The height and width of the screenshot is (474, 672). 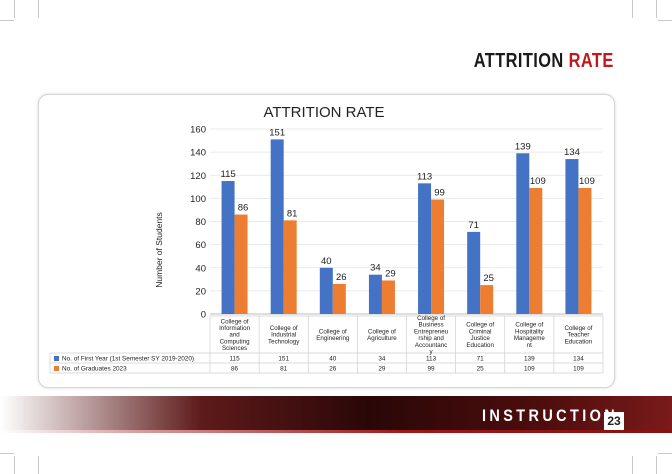 I want to click on table-cell-value: 34, so click(x=382, y=359).